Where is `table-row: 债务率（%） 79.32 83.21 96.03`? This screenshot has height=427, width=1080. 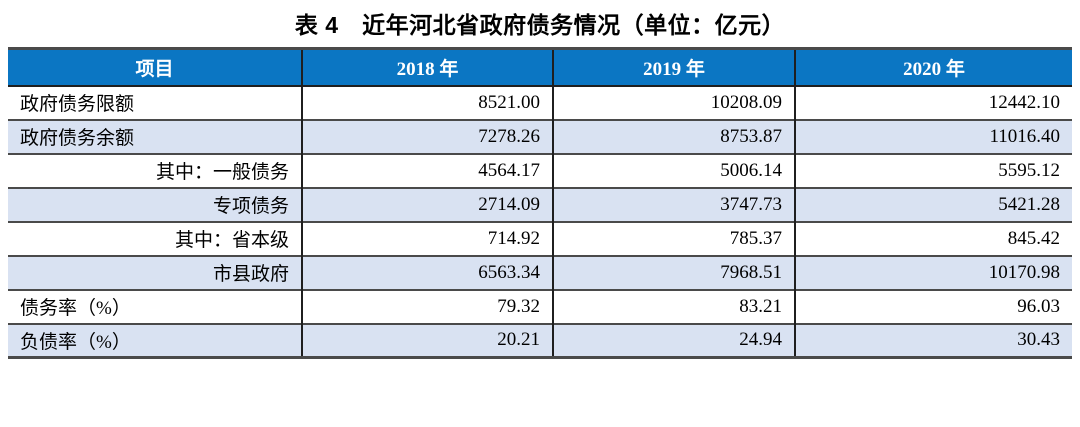 table-row: 债务率（%） 79.32 83.21 96.03 is located at coordinates (540, 306).